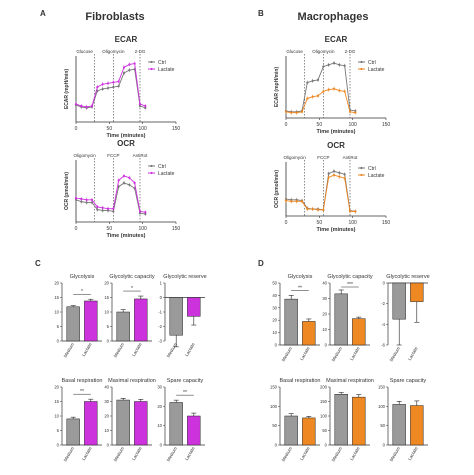 The height and width of the screenshot is (475, 474). What do you see at coordinates (382, 387) in the screenshot?
I see `y-tick-label: 150` at bounding box center [382, 387].